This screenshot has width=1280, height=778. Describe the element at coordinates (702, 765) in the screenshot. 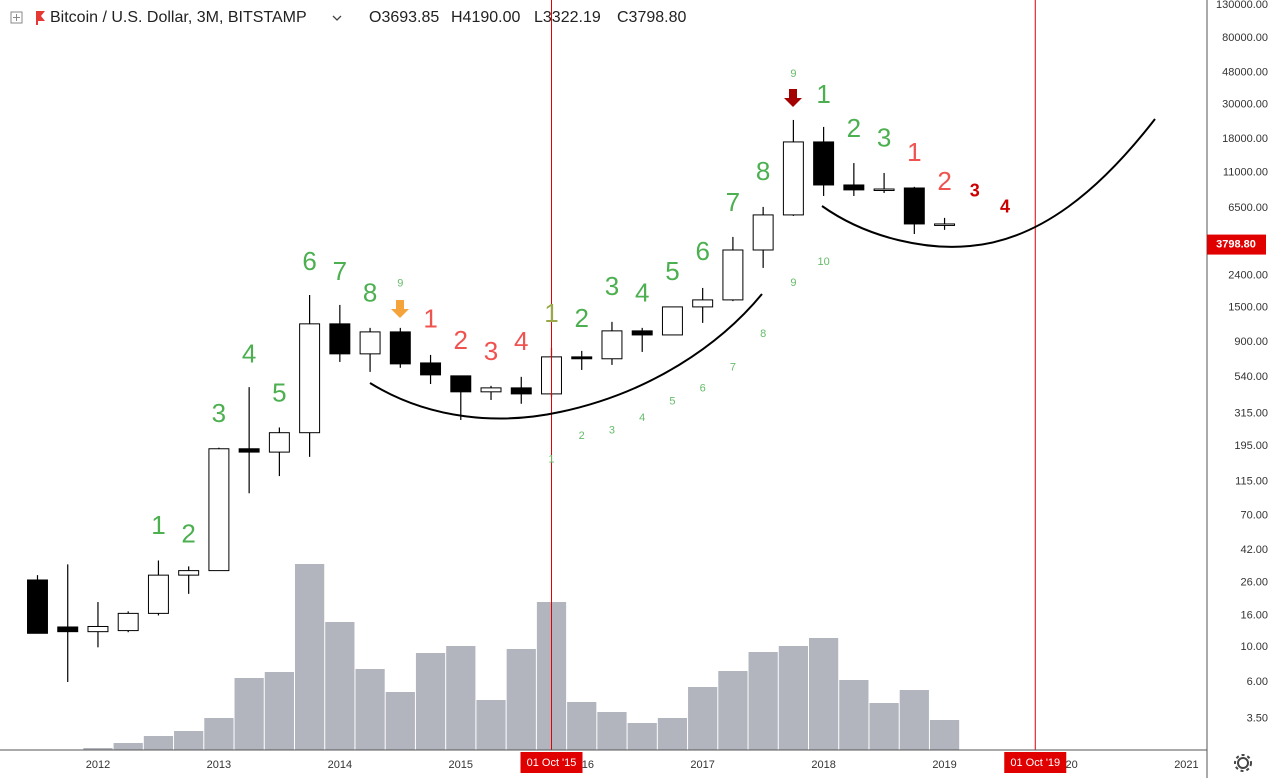

I see `x-tick-label: 2017` at that location.